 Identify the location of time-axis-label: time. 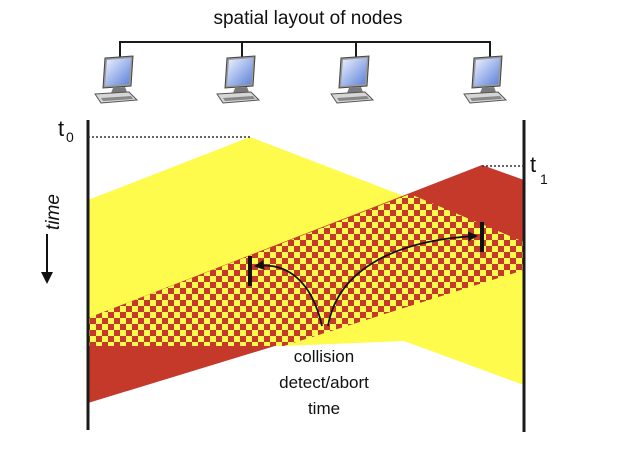
(53, 212).